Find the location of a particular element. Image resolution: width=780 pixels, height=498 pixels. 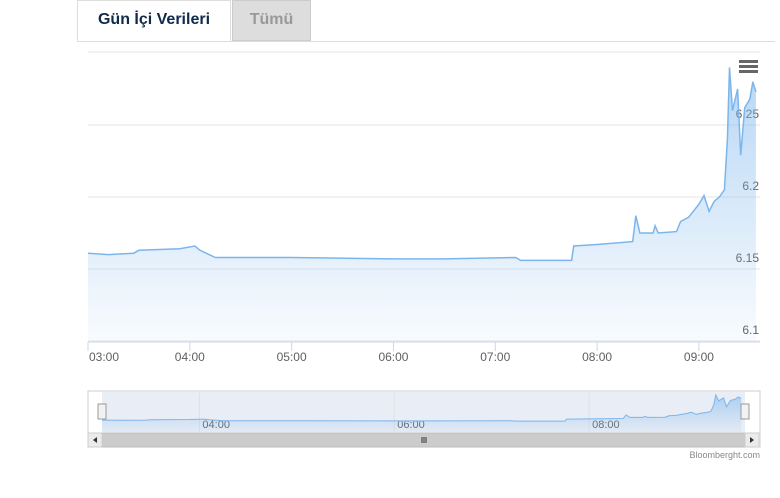

menu-button is located at coordinates (748, 66).